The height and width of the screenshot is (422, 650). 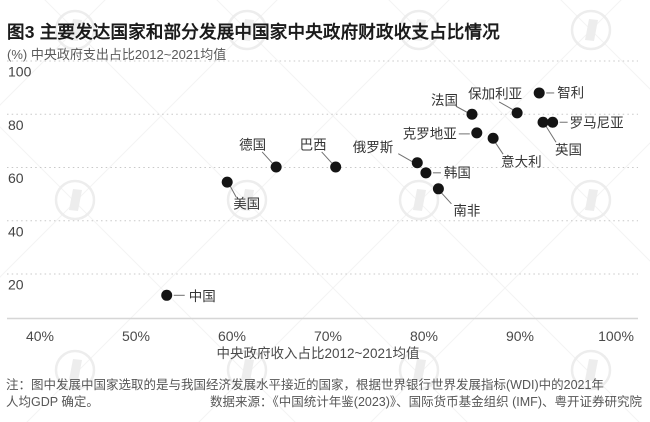 What do you see at coordinates (252, 144) in the screenshot?
I see `country-label: 德国` at bounding box center [252, 144].